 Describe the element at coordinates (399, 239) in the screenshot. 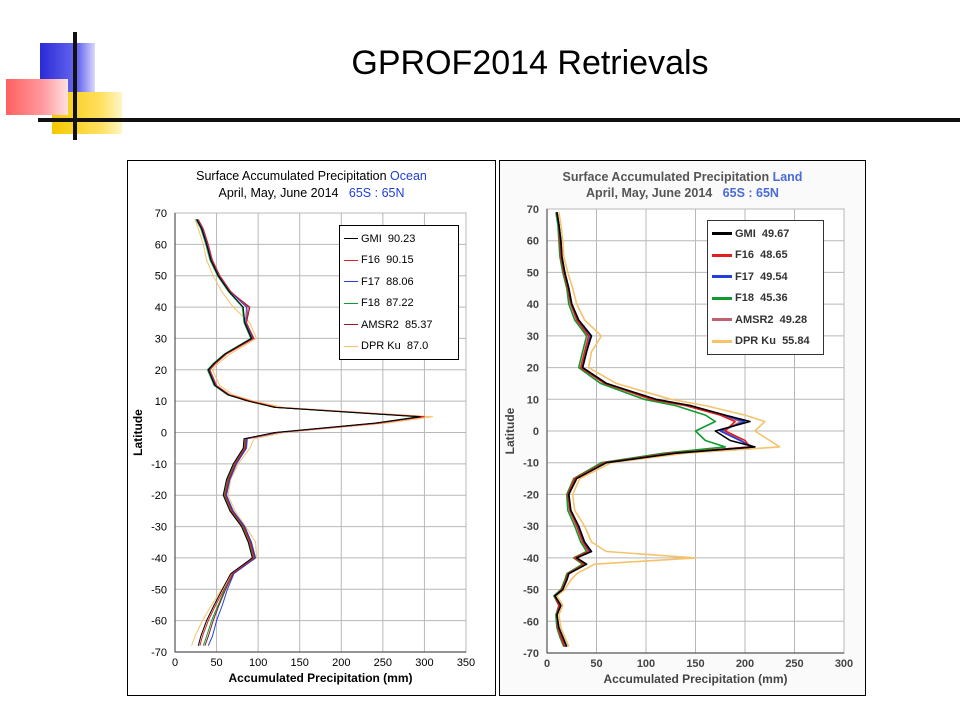

I see `legend-entry: GMI 90.23` at that location.